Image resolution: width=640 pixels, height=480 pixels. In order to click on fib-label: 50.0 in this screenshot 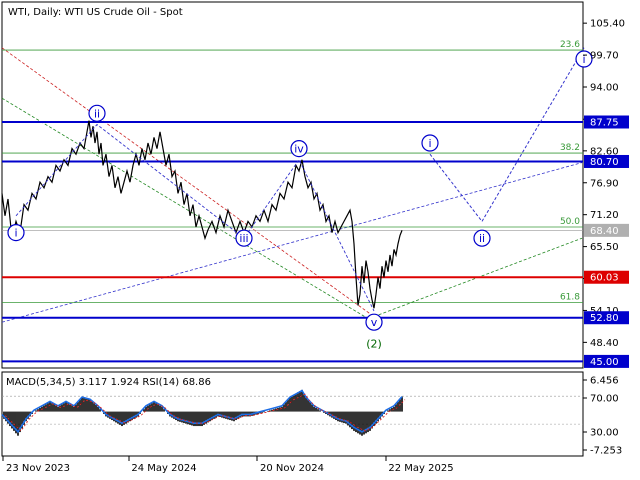, I will do `click(570, 222)`.